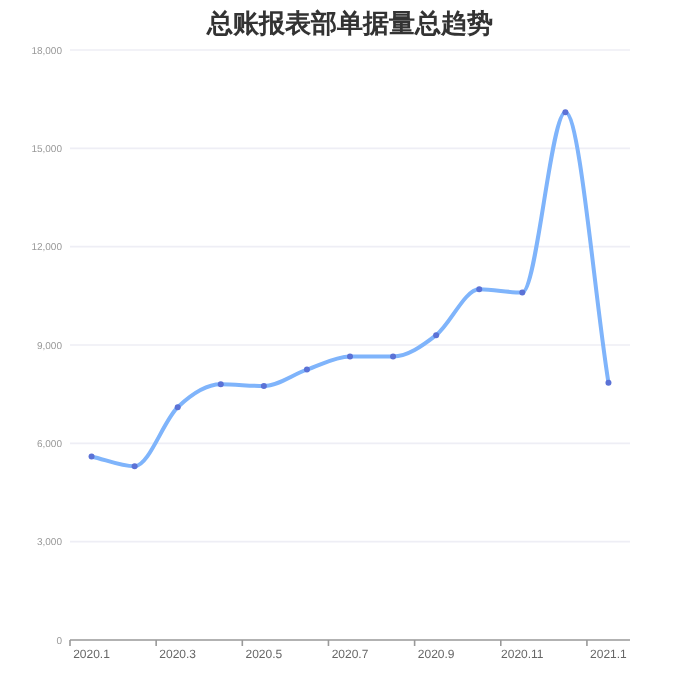 The width and height of the screenshot is (700, 700). Describe the element at coordinates (349, 23) in the screenshot. I see `chart-title: 总账报表部单据量总趋势` at that location.